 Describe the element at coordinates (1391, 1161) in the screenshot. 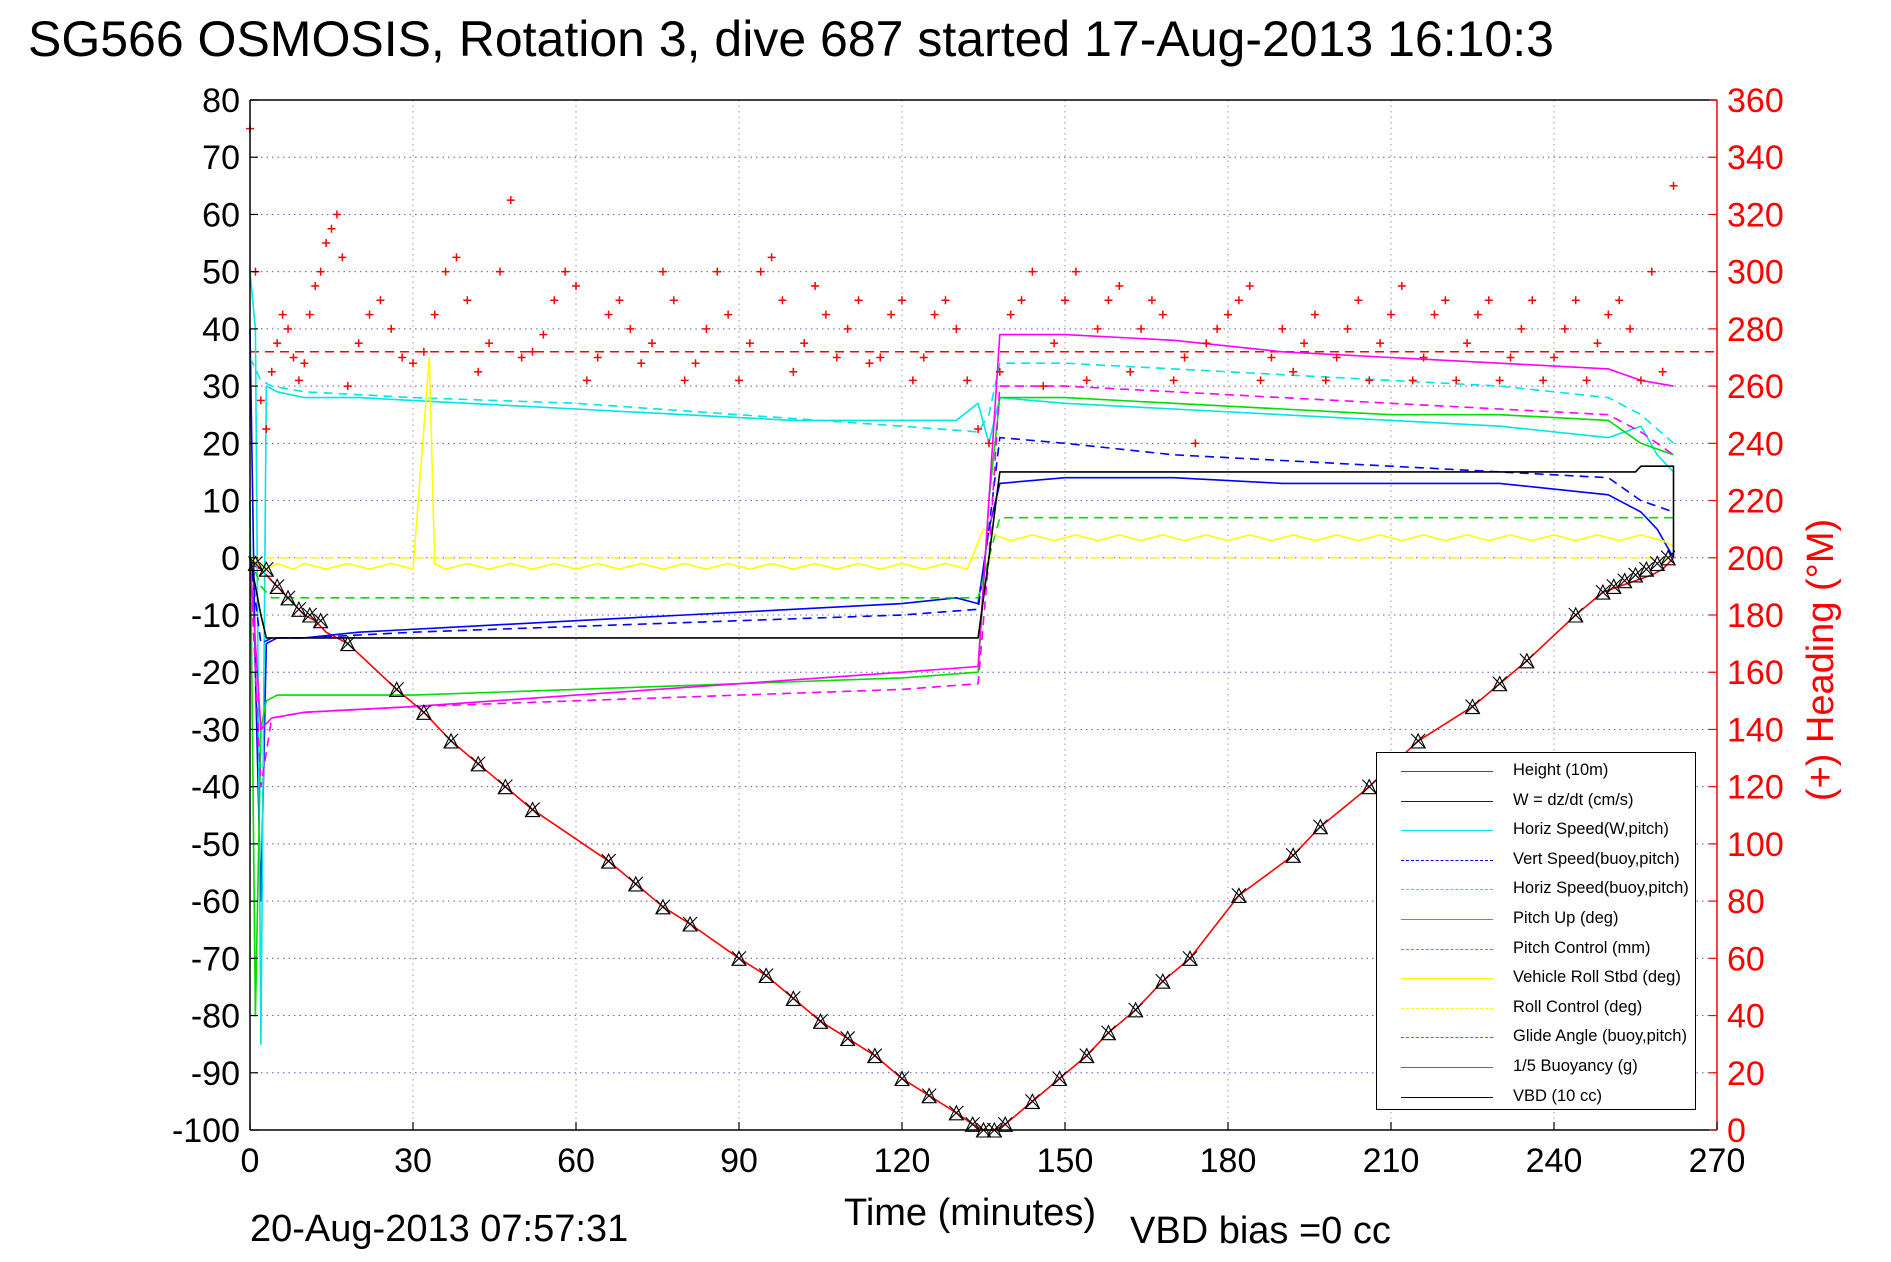

I see `x-tick-label: 210` at that location.